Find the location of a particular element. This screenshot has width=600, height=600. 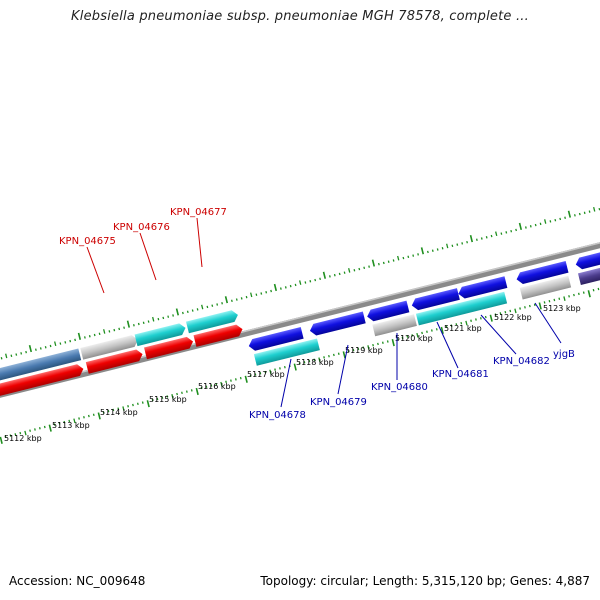

scale-label: 5123 kbp is located at coordinates (562, 308).